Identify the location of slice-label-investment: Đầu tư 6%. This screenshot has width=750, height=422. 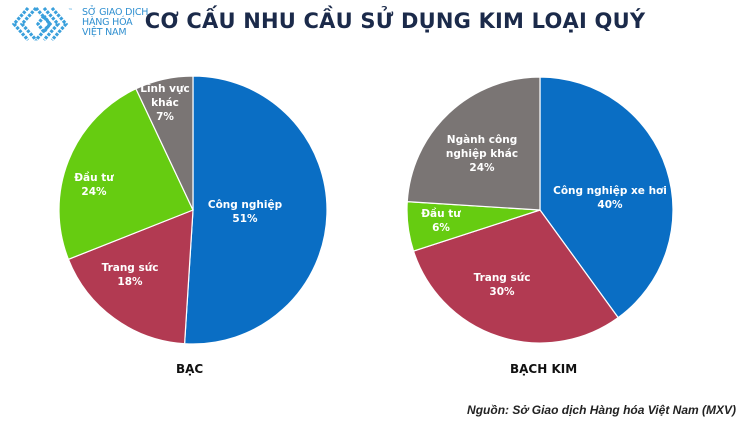
(441, 221).